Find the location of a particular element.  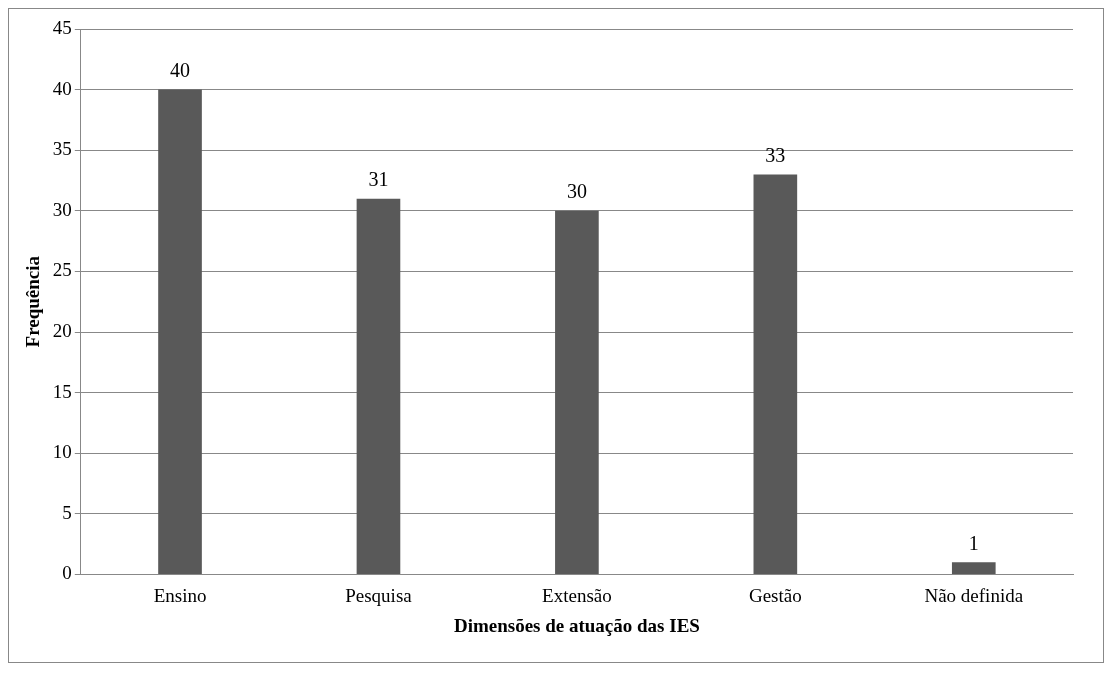

y-tick-label: 35 is located at coordinates (62, 149).